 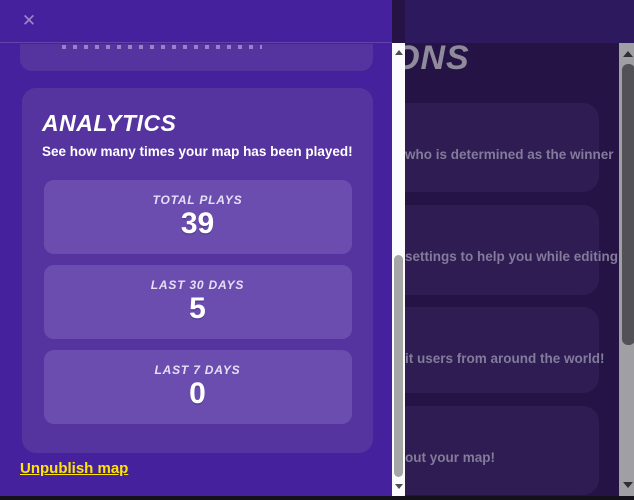 What do you see at coordinates (505, 358) in the screenshot?
I see `background-card-text: it users from around the world!` at bounding box center [505, 358].